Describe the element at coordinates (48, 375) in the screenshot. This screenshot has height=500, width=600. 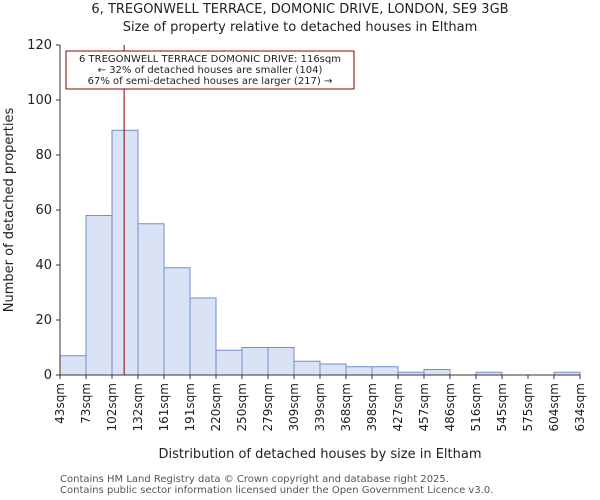
I see `y-tick-label: 0` at that location.